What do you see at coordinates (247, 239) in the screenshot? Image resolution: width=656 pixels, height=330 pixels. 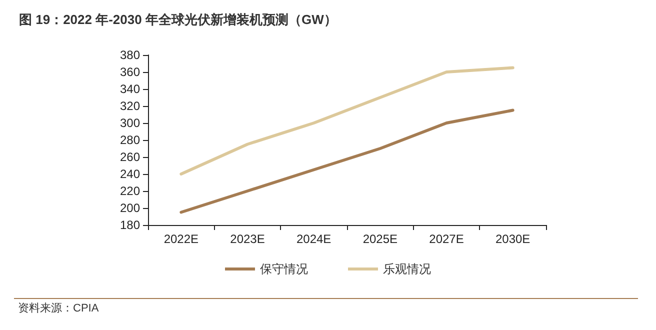 I see `x-tick-label: 2023E` at bounding box center [247, 239].